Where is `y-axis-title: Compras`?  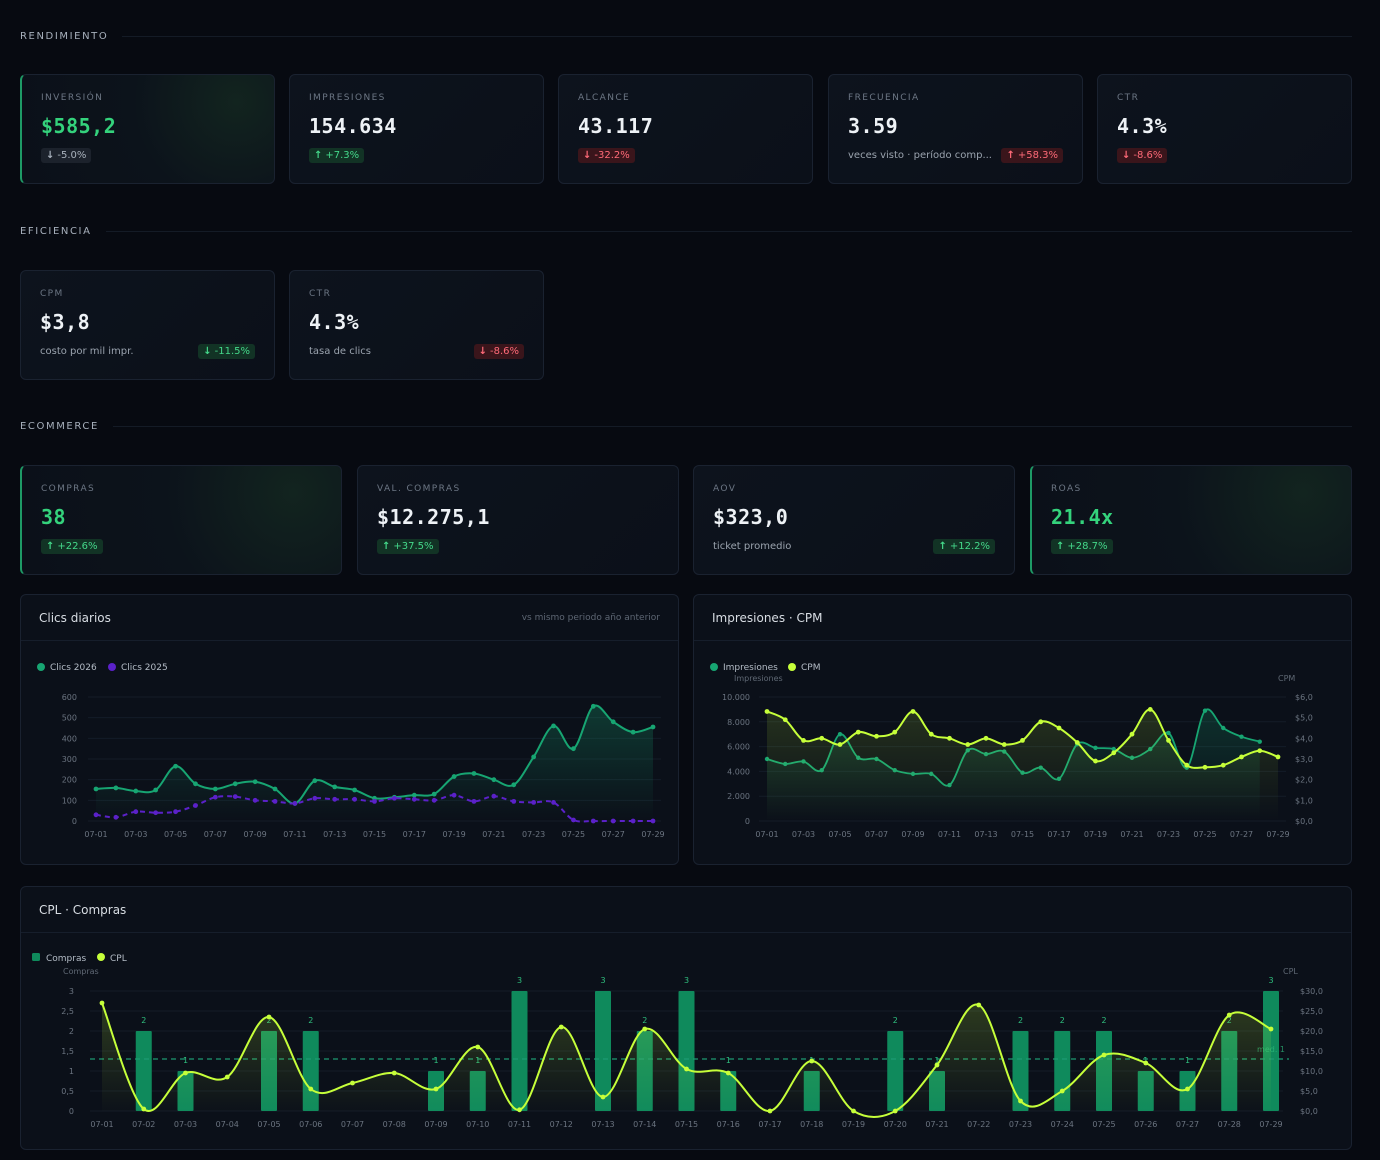 y-axis-title: Compras is located at coordinates (81, 971).